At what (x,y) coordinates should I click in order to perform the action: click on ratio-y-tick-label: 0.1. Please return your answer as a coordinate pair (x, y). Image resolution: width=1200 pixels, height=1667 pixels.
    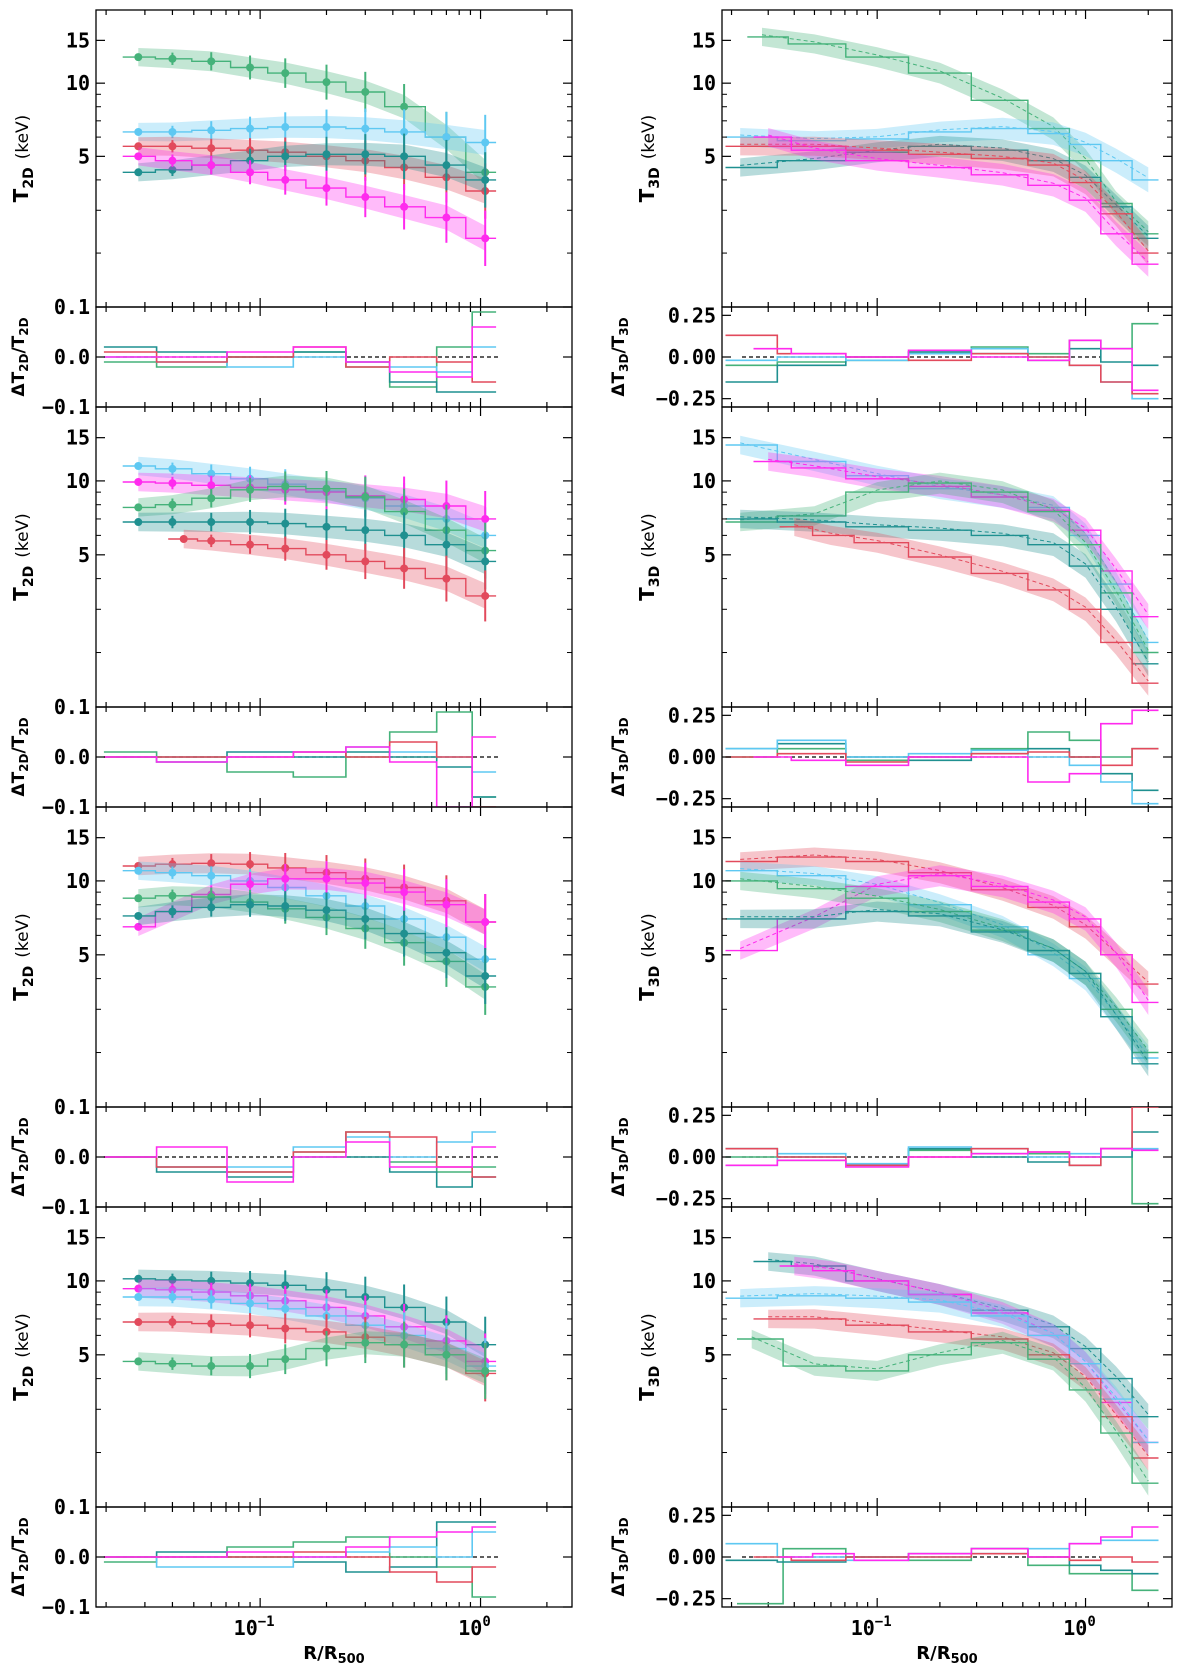
    Looking at the image, I should click on (72, 307).